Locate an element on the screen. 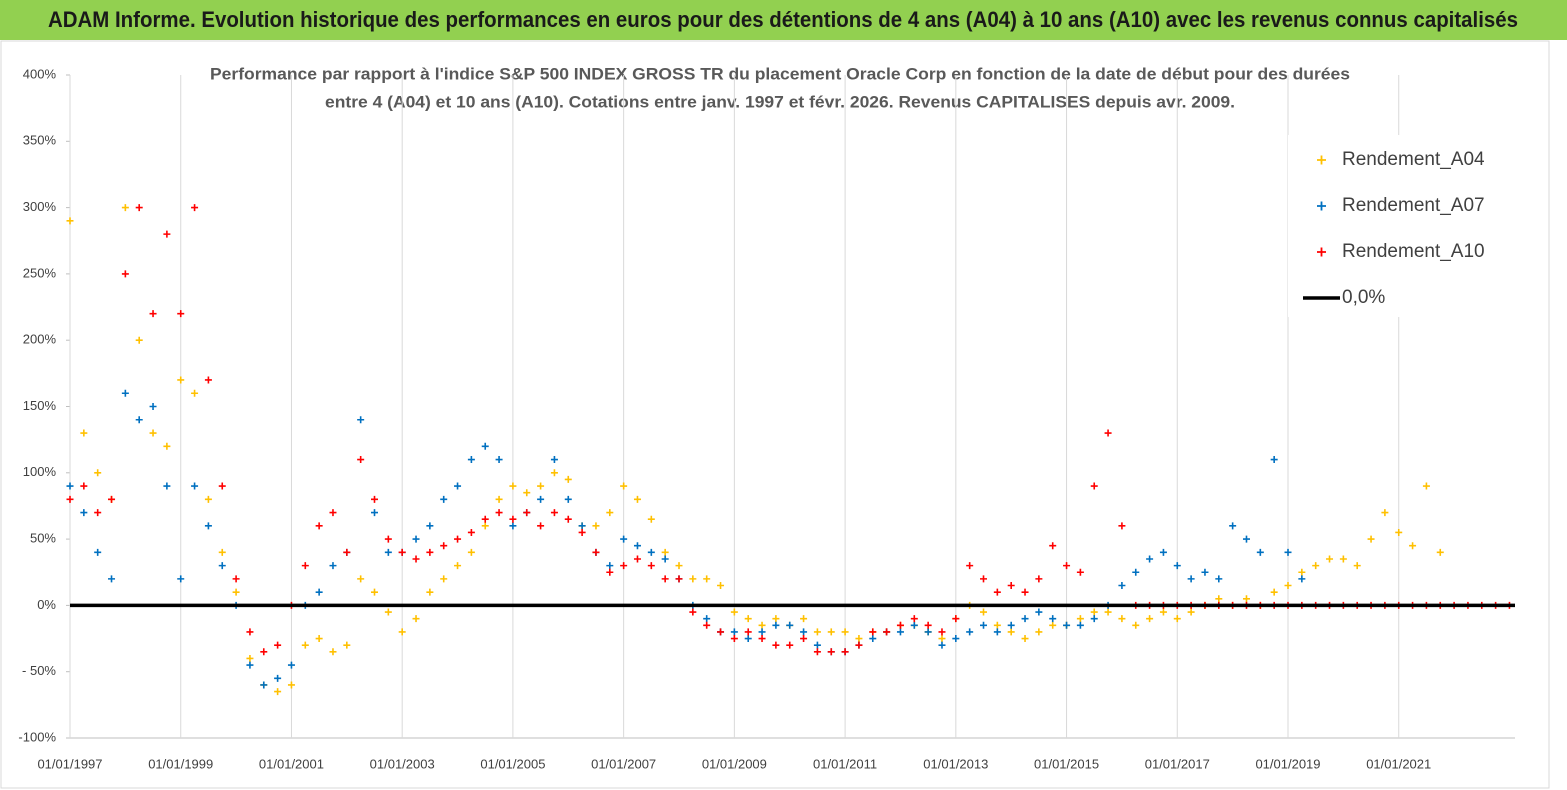 The width and height of the screenshot is (1567, 790). y-tick-label: - 50% is located at coordinates (39, 670).